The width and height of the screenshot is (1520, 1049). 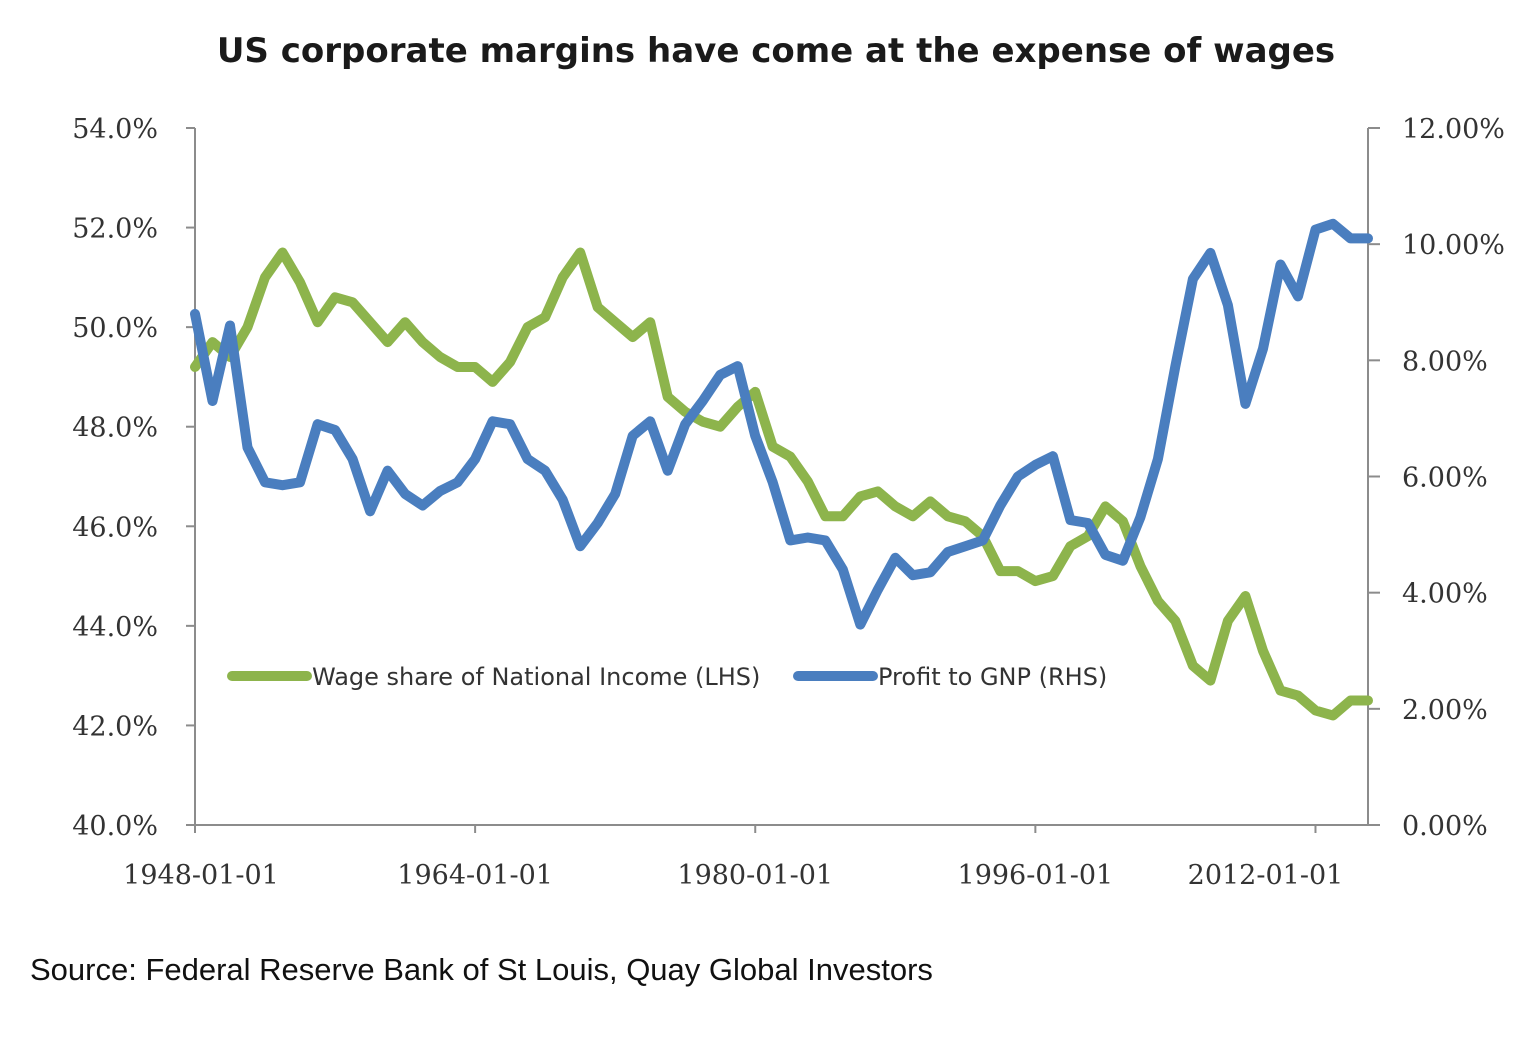 I want to click on left-tick-label: 48.0%, so click(x=115, y=428).